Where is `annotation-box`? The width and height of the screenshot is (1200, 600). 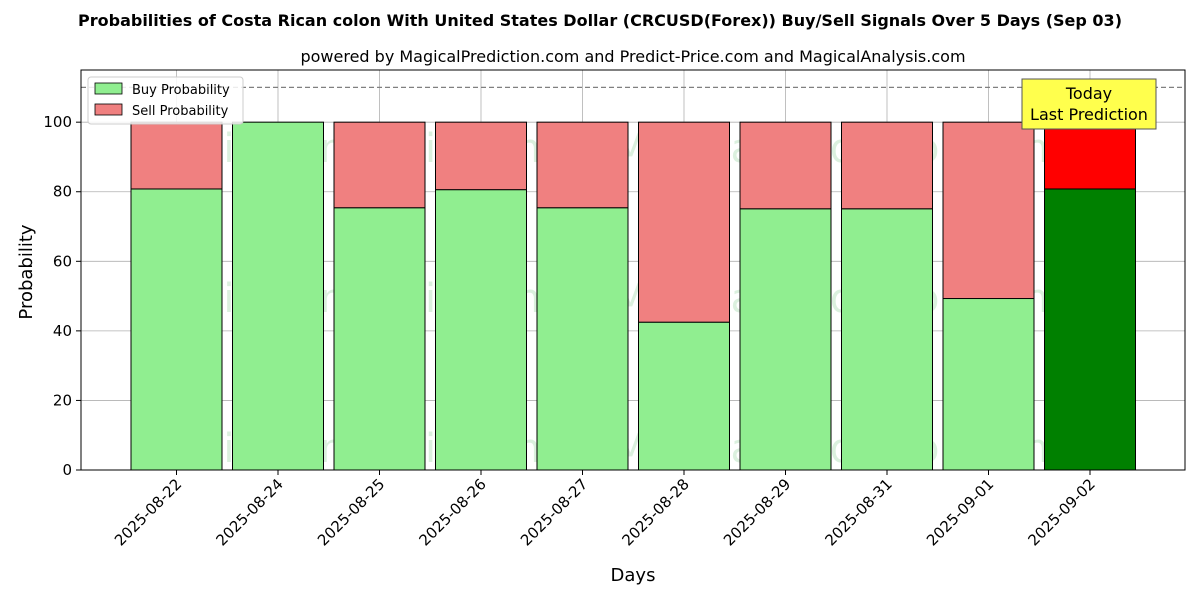 annotation-box is located at coordinates (1089, 104).